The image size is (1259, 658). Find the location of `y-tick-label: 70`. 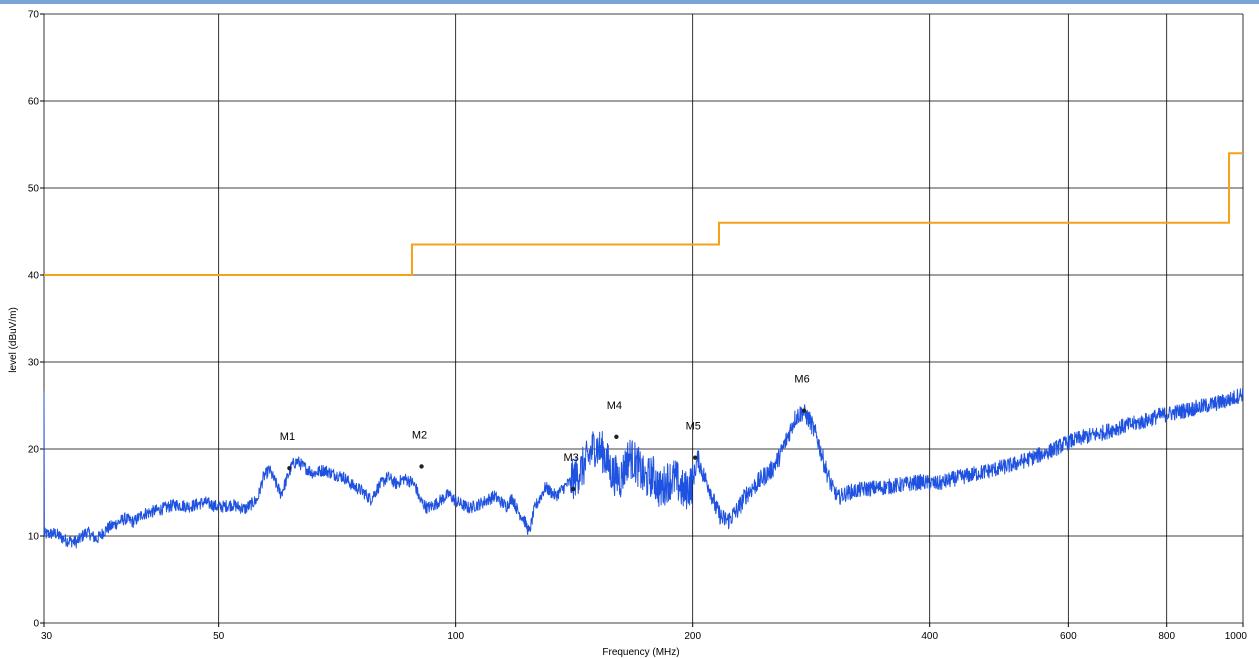

y-tick-label: 70 is located at coordinates (34, 15).